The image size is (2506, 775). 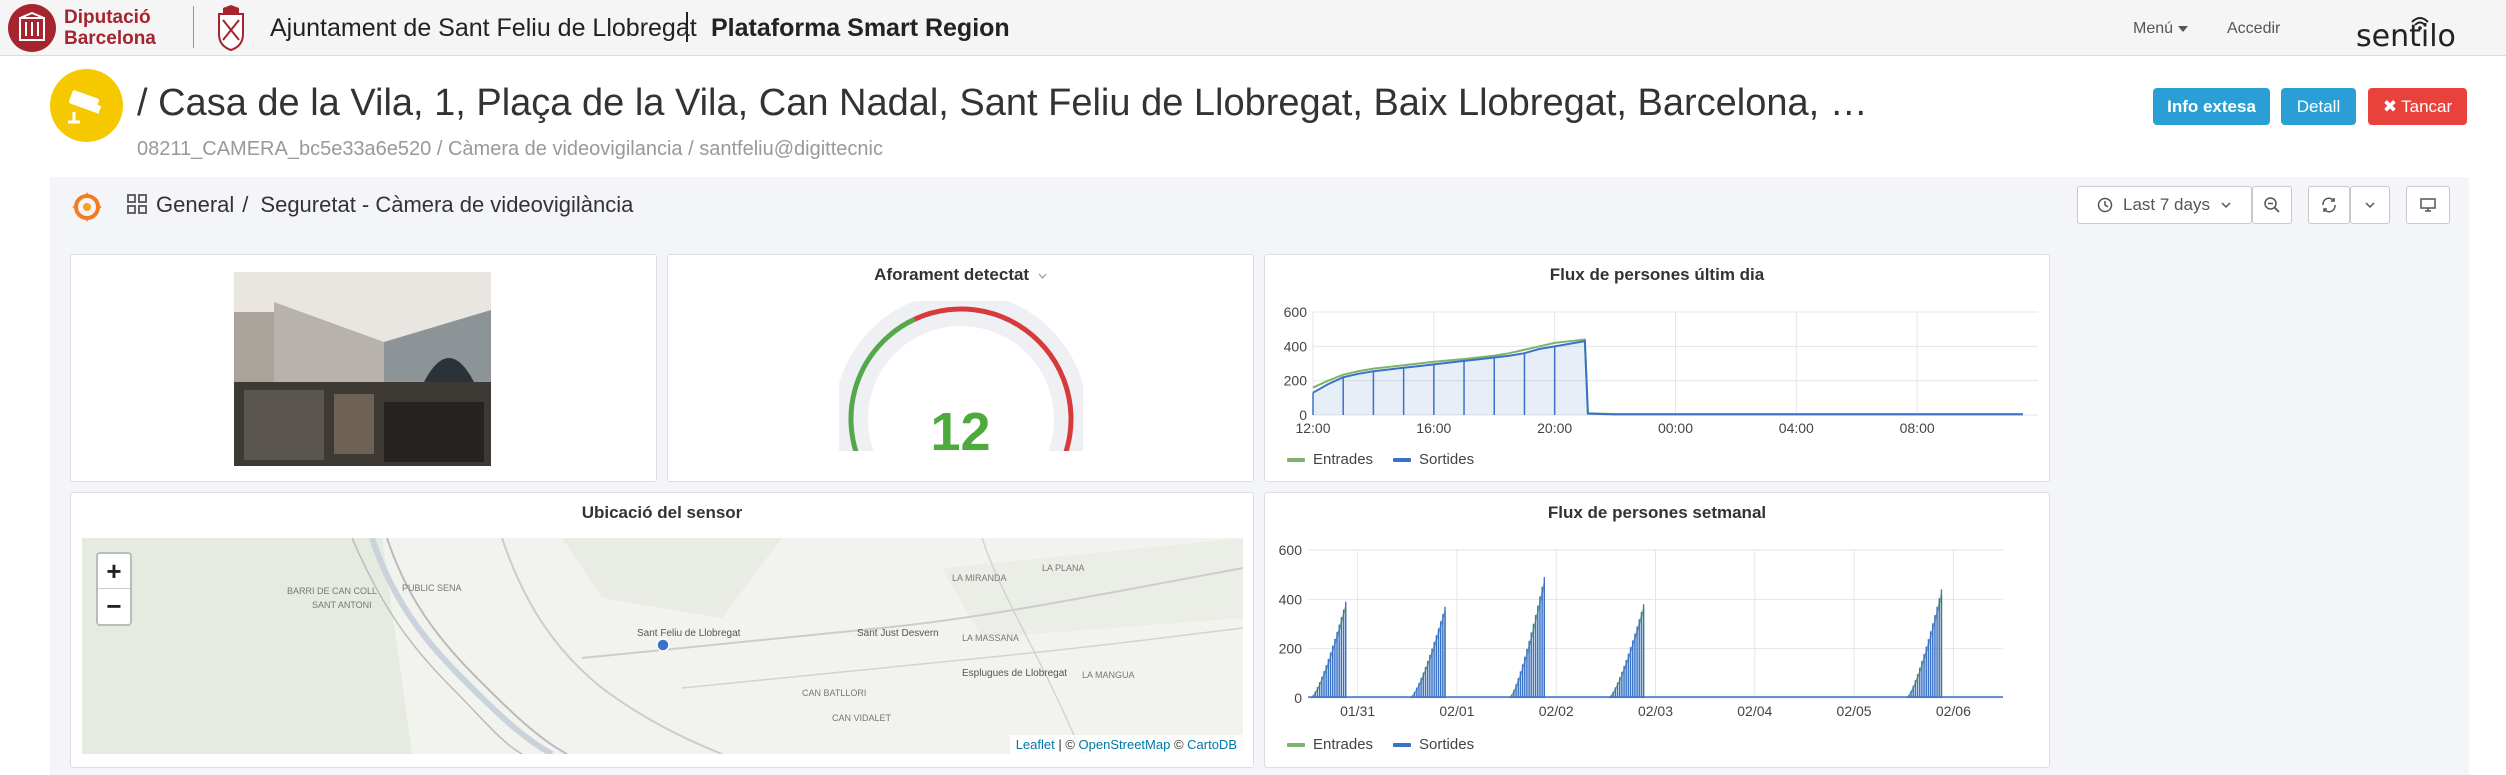 What do you see at coordinates (1854, 711) in the screenshot?
I see `x-tick-label: 02/05` at bounding box center [1854, 711].